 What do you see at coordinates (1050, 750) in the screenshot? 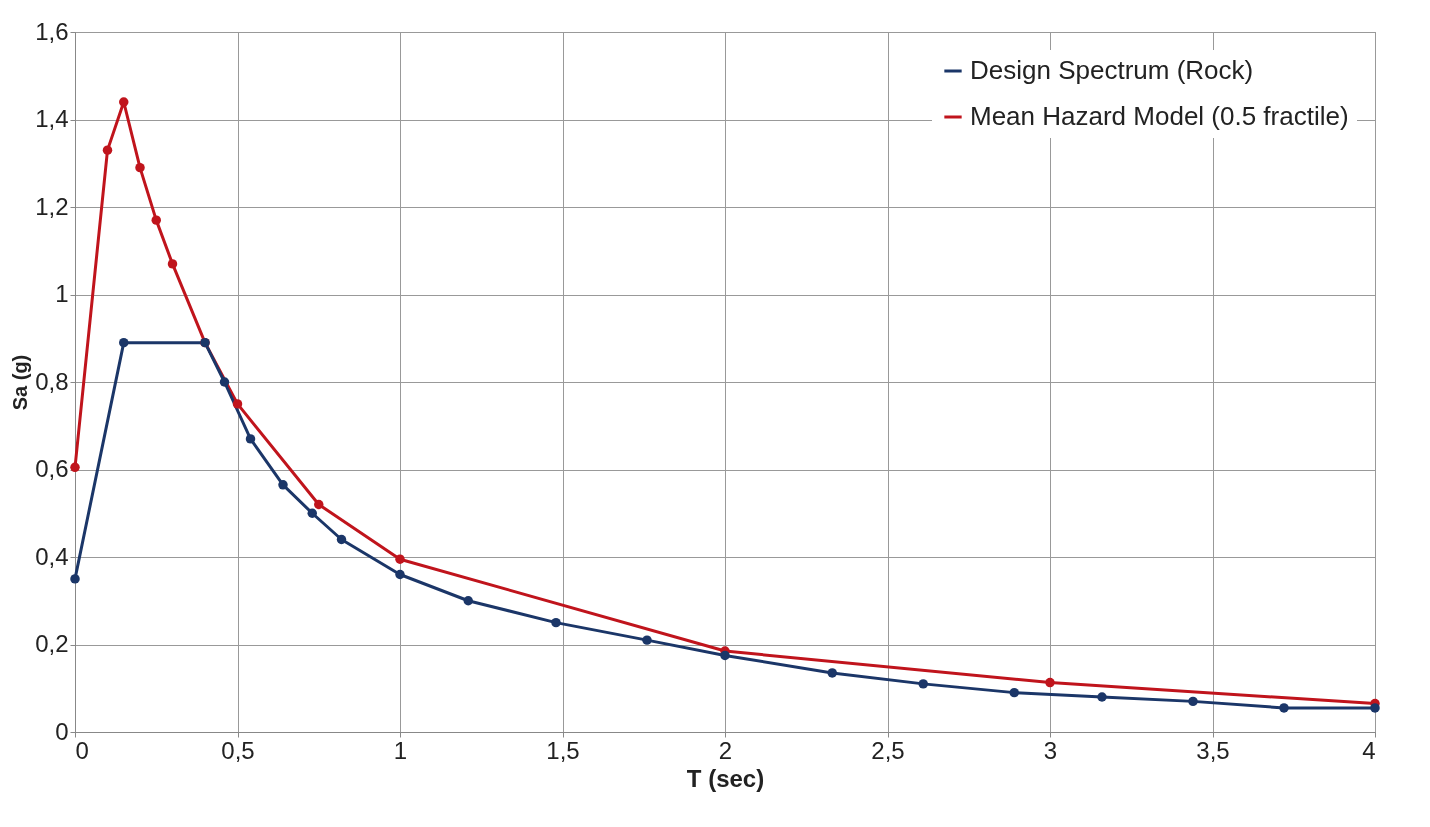
I see `x-tick-label: 3` at bounding box center [1050, 750].